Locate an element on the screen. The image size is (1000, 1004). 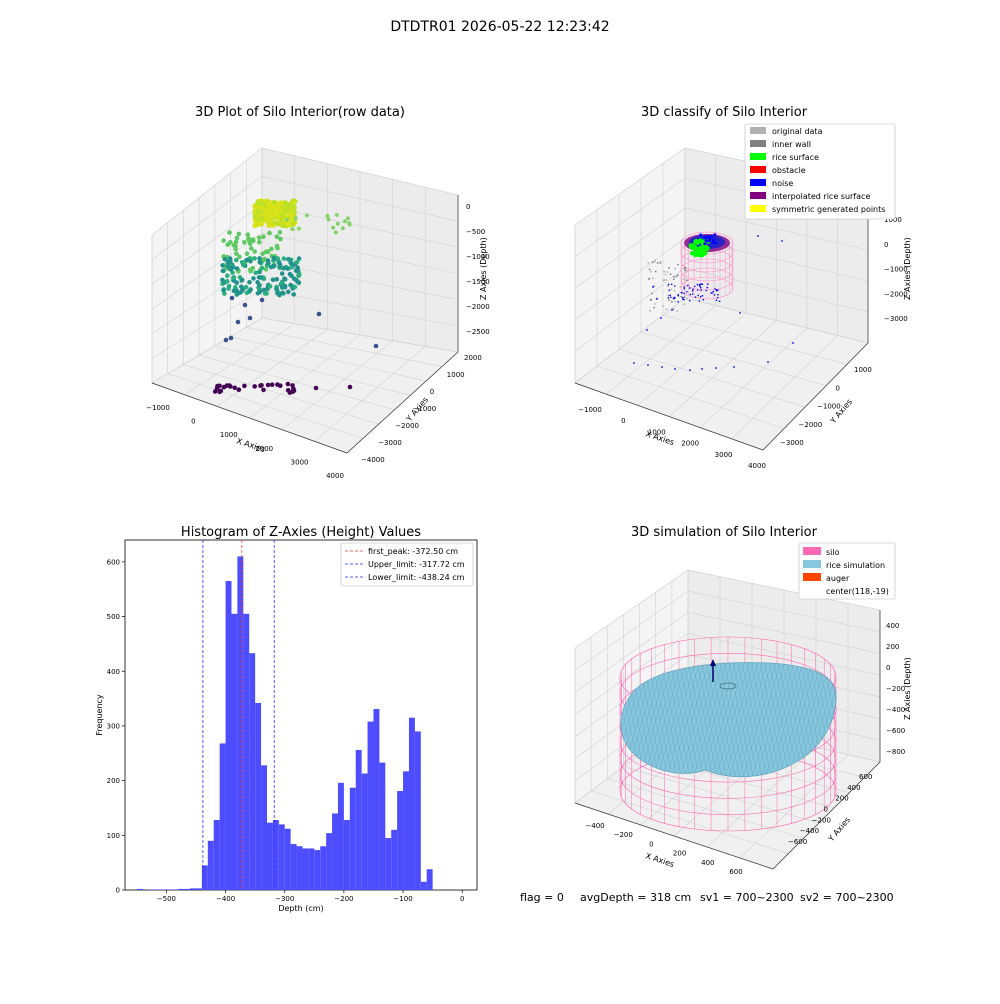
legend-label: first_peak: -372.50 cm is located at coordinates (413, 551).